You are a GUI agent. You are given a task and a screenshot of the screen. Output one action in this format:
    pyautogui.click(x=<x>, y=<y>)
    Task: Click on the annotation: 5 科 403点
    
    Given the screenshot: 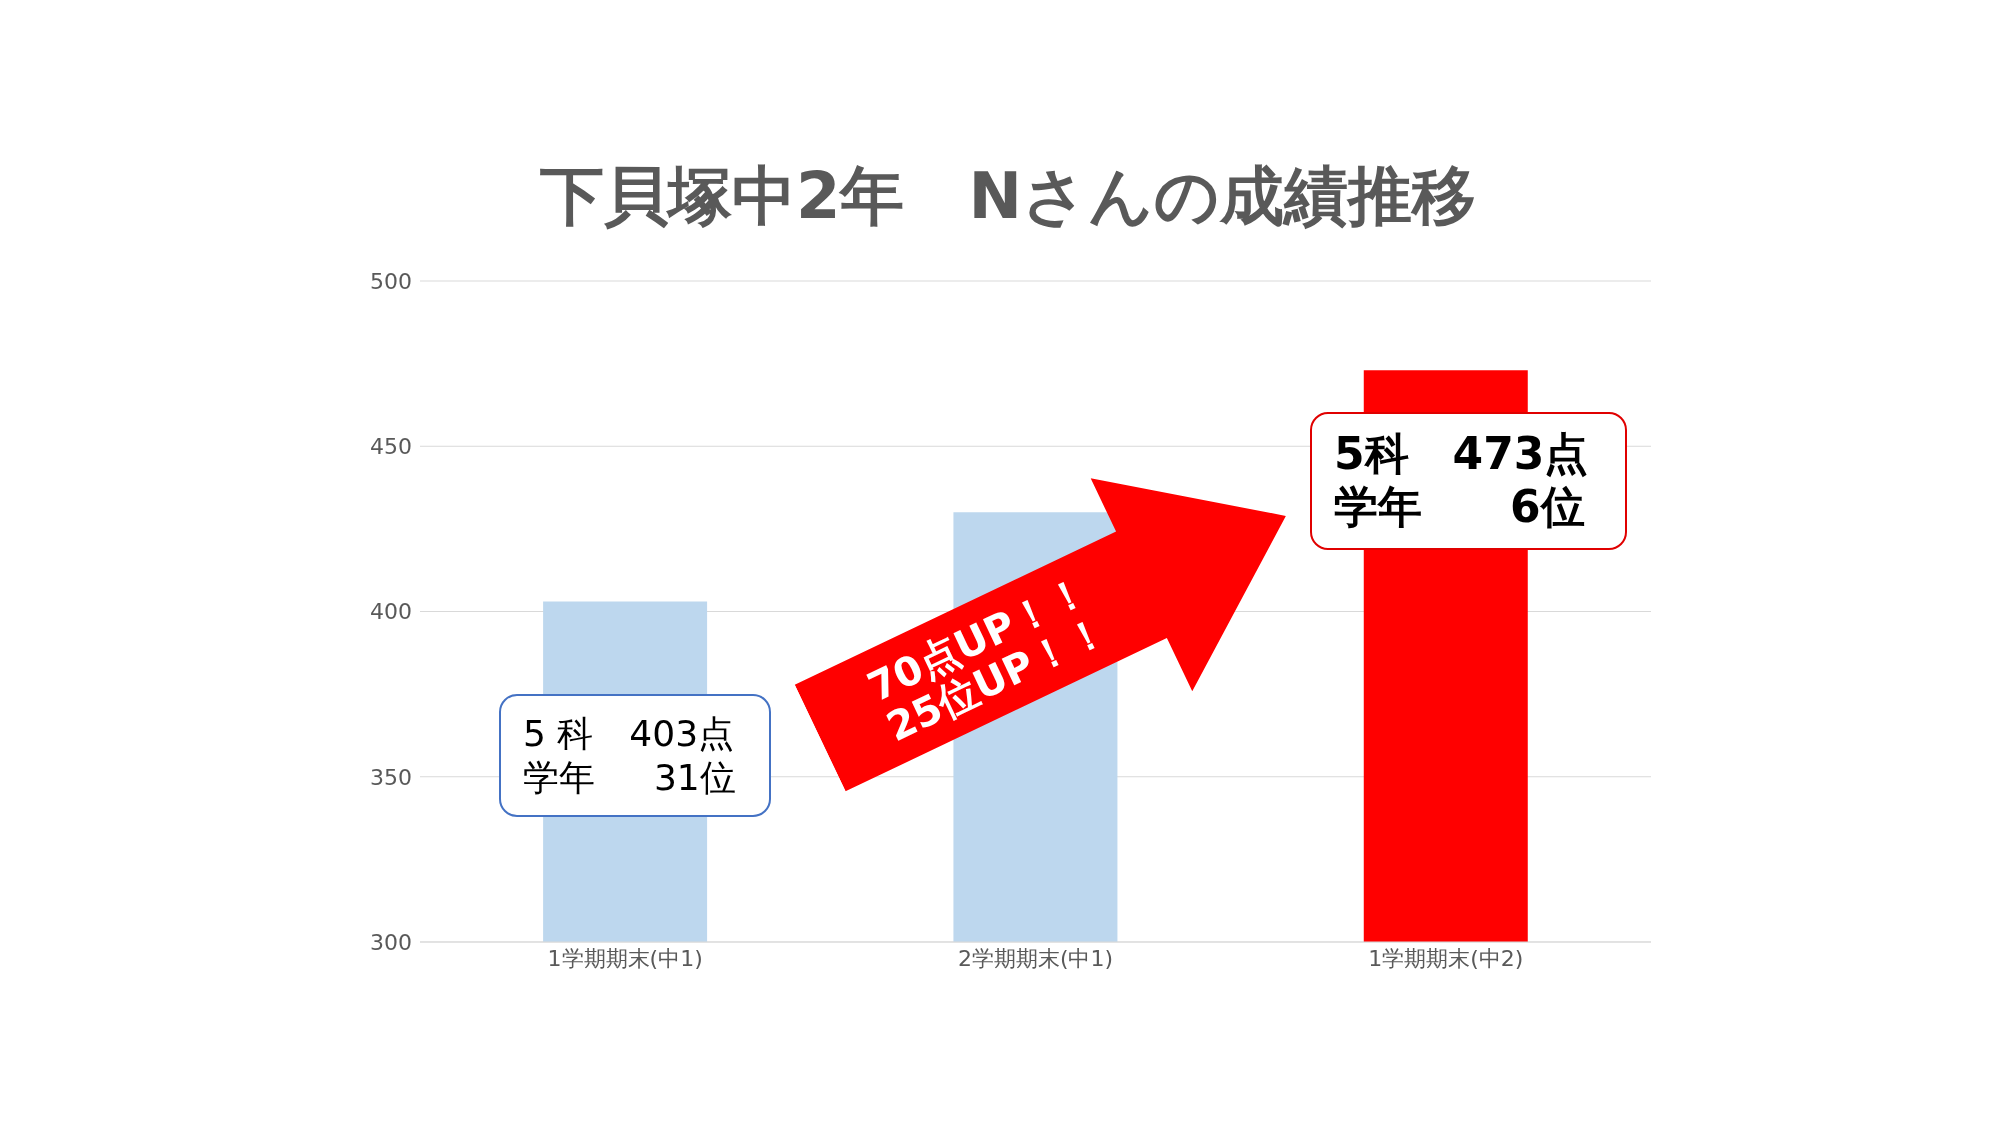 What is the action you would take?
    pyautogui.click(x=629, y=734)
    